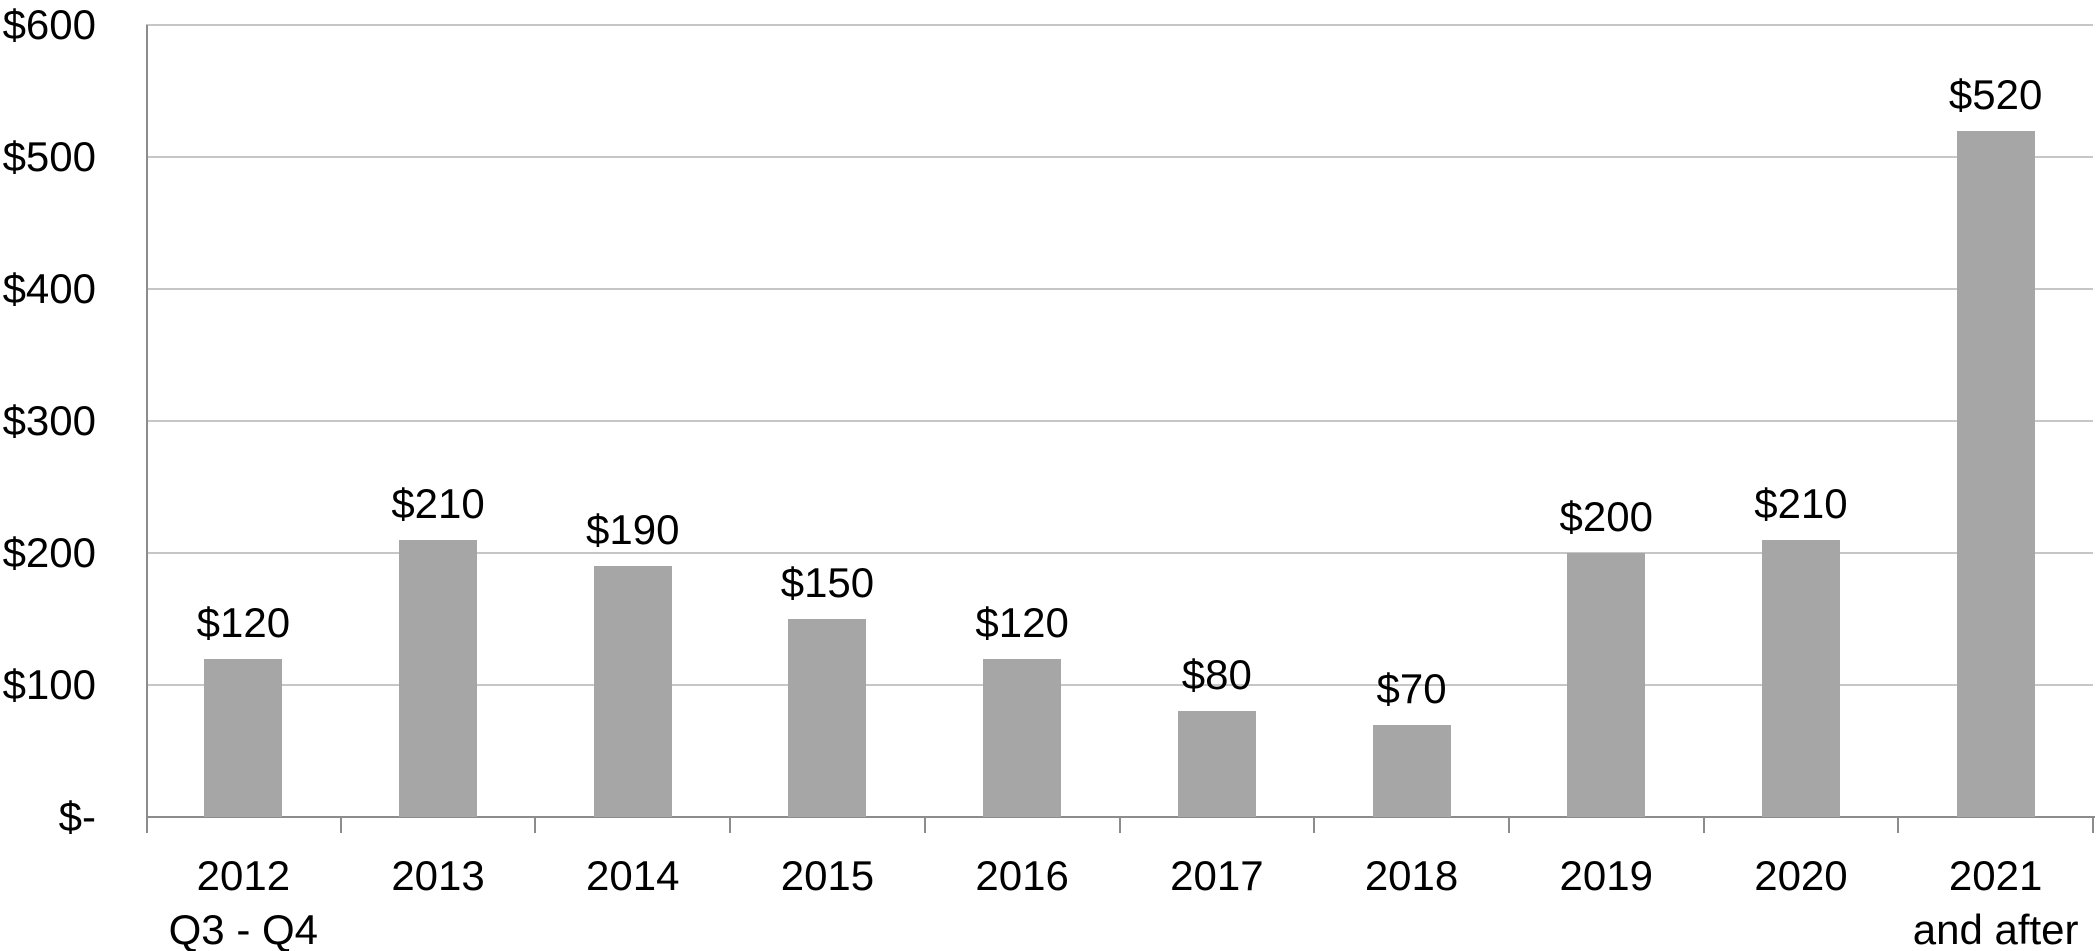 This screenshot has height=951, width=2100. Describe the element at coordinates (243, 737) in the screenshot. I see `bar-2012` at that location.